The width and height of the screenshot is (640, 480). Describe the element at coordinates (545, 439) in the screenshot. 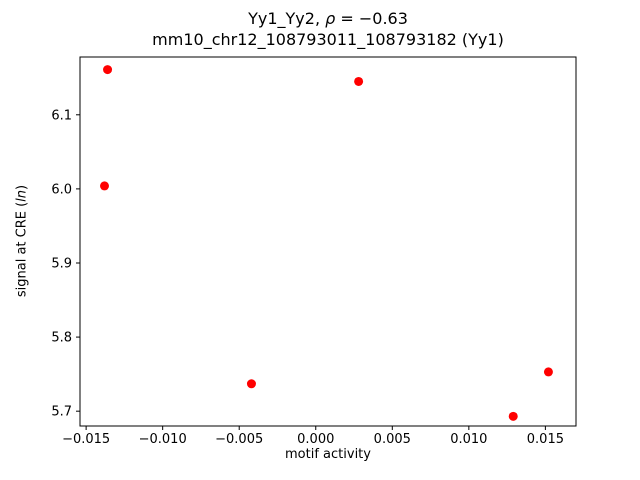

I see `x-tick-label: 0.015` at that location.